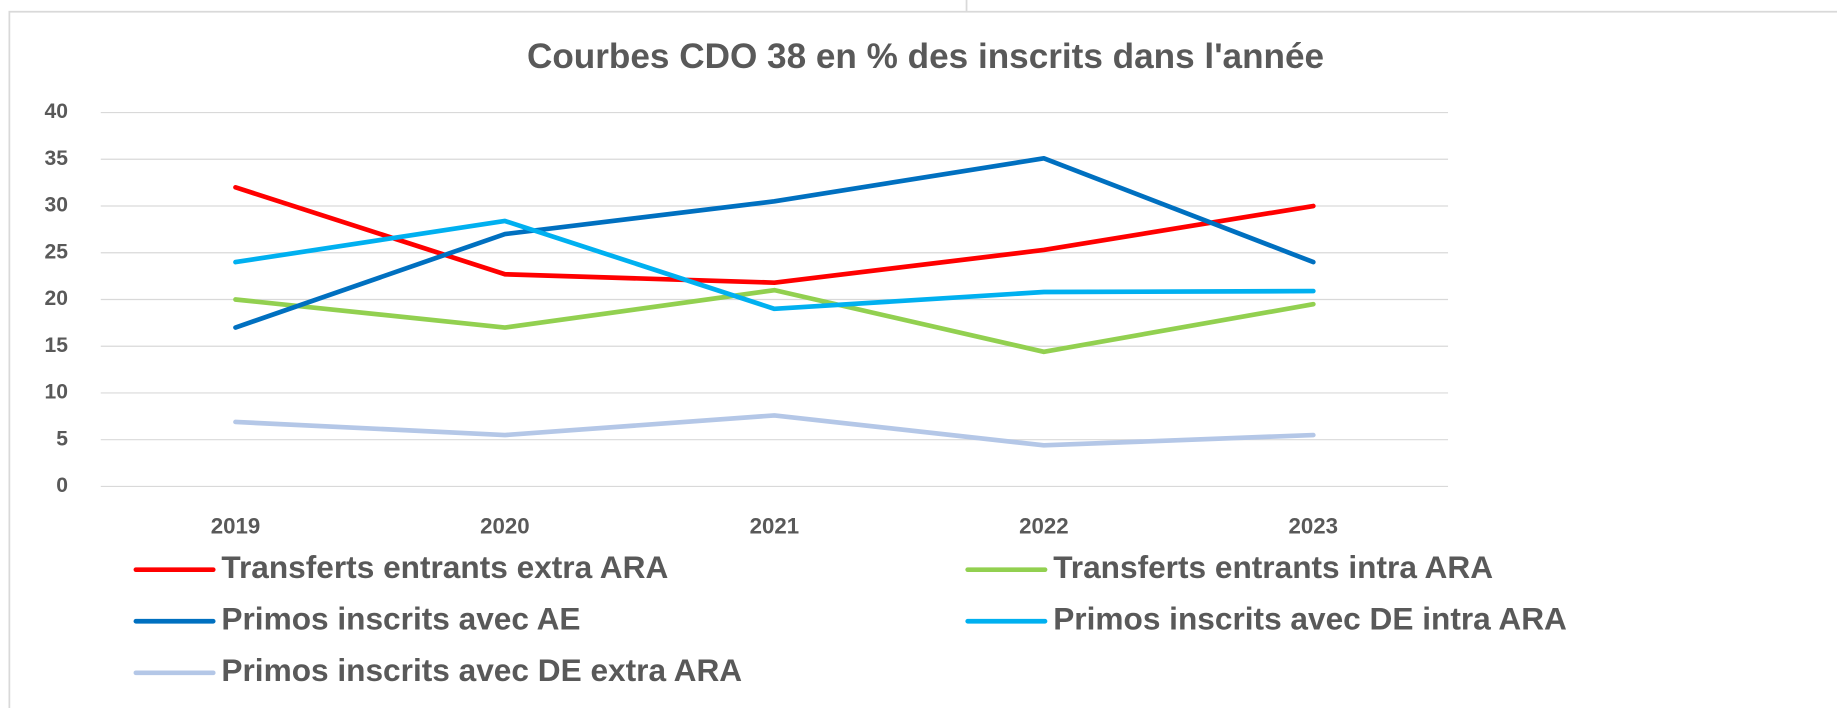 The height and width of the screenshot is (708, 1837). I want to click on legend-label: Transferts entrants intra ARA, so click(1273, 567).